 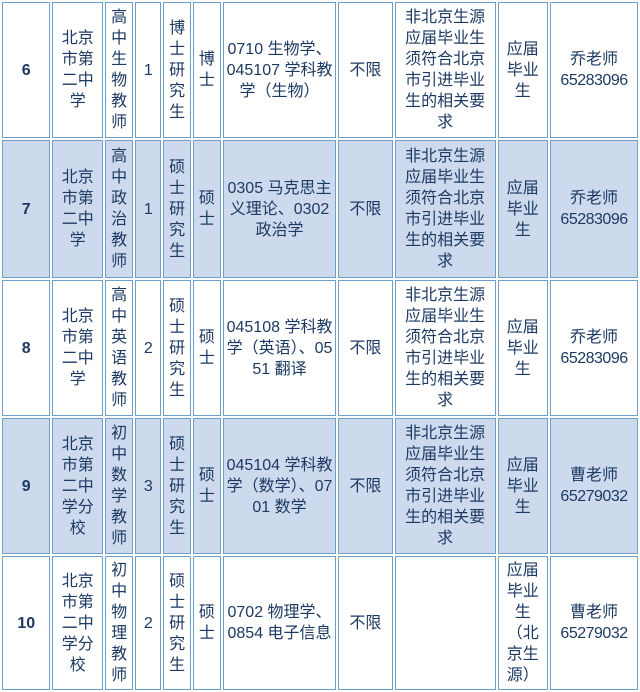 I want to click on cell-majors: 045104 学科教学（数学）、0701 数学, so click(x=279, y=486).